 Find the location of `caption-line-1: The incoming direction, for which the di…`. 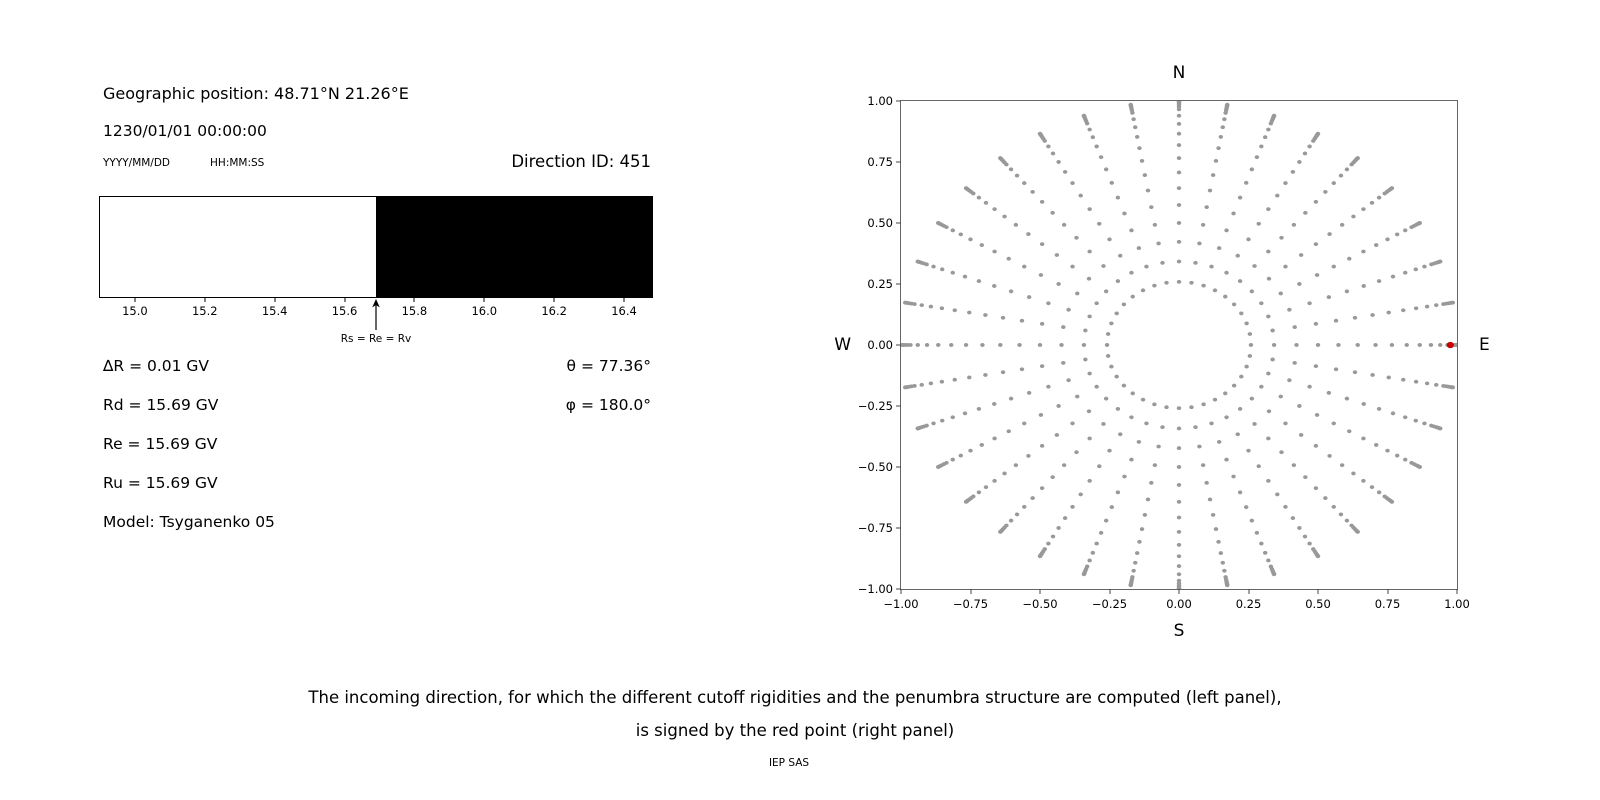

caption-line-1: The incoming direction, for which the di… is located at coordinates (795, 697).